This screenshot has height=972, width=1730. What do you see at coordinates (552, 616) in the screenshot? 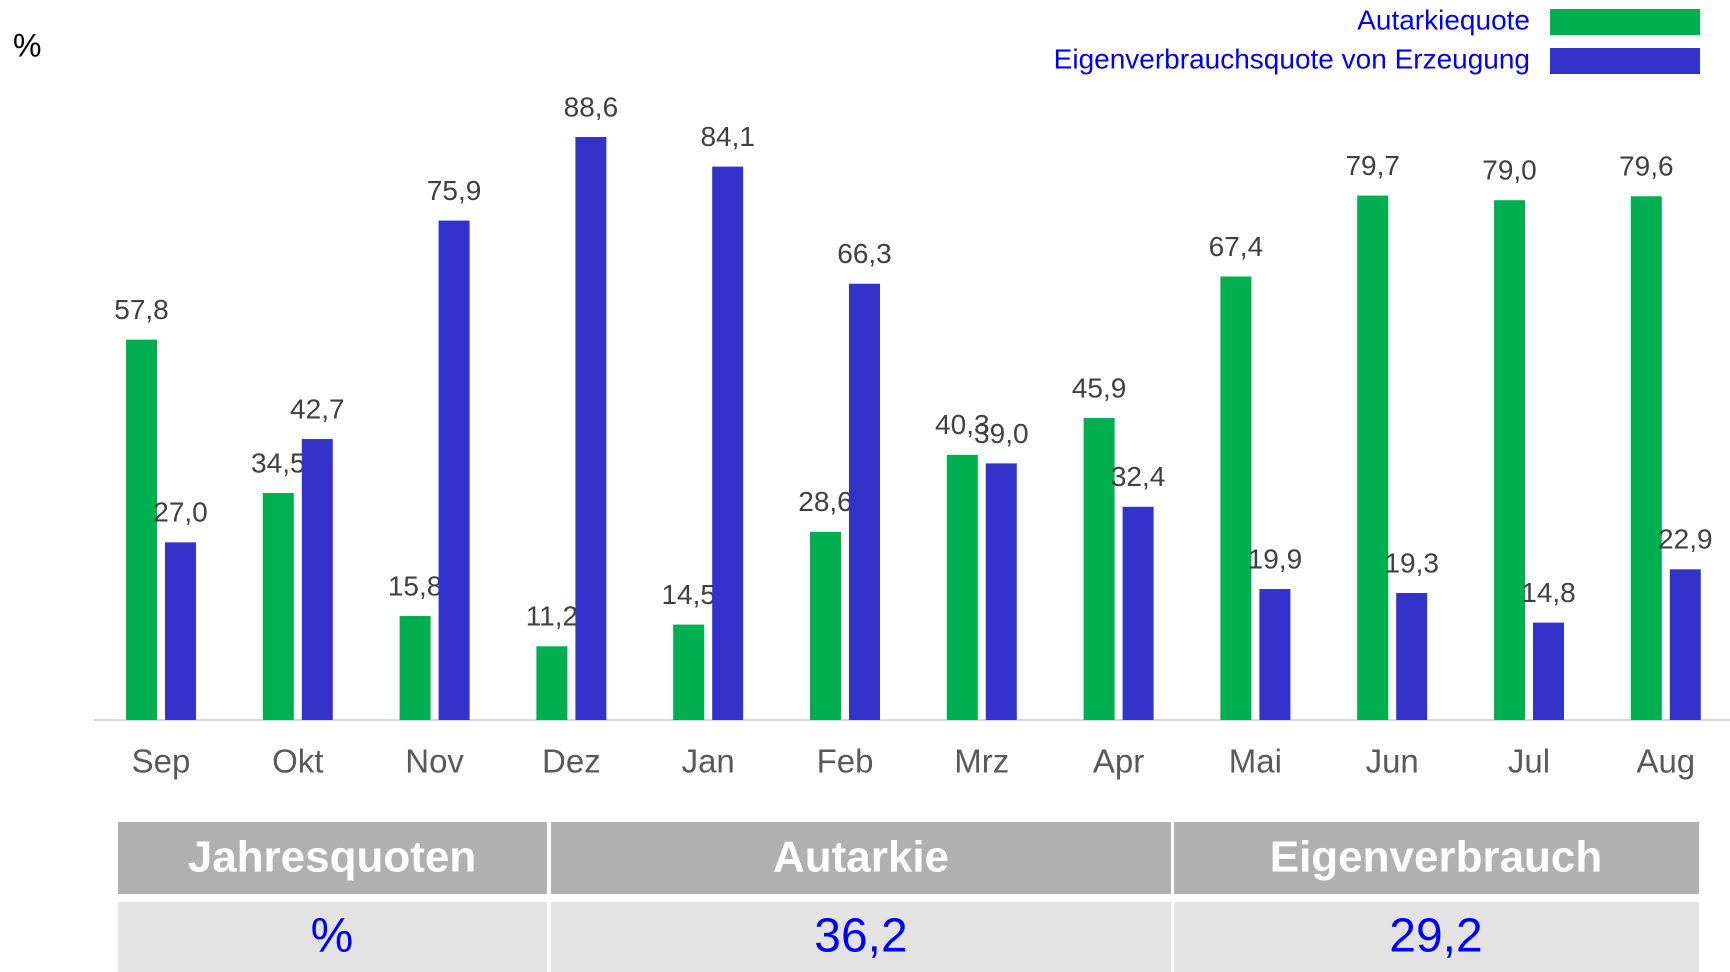
I see `data-label: 11,2` at bounding box center [552, 616].